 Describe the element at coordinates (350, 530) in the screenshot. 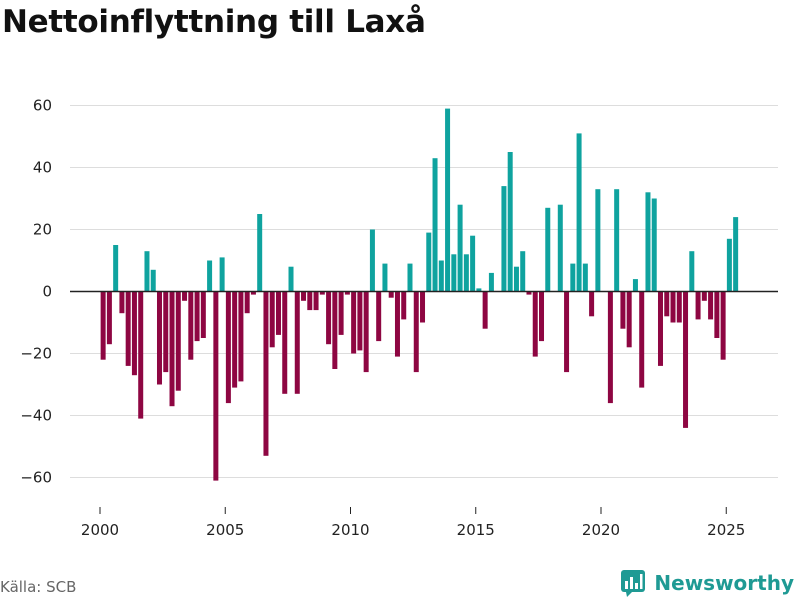

I see `x-tick-label: 2010` at that location.